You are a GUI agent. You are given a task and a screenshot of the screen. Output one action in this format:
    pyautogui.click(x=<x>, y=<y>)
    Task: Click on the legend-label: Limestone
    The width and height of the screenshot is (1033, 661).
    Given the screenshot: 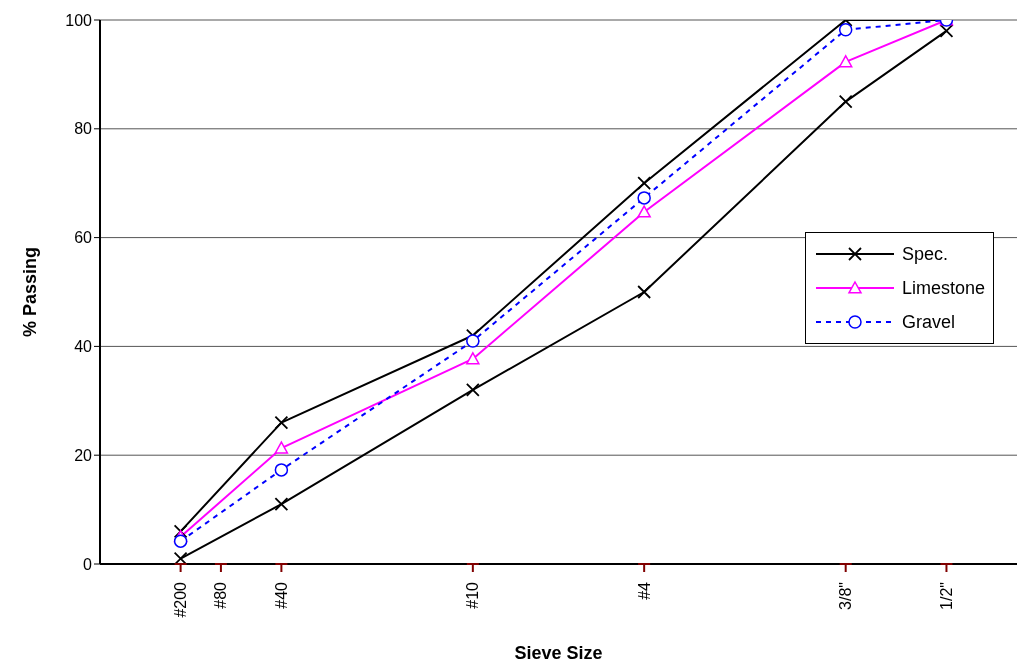 What is the action you would take?
    pyautogui.click(x=944, y=288)
    